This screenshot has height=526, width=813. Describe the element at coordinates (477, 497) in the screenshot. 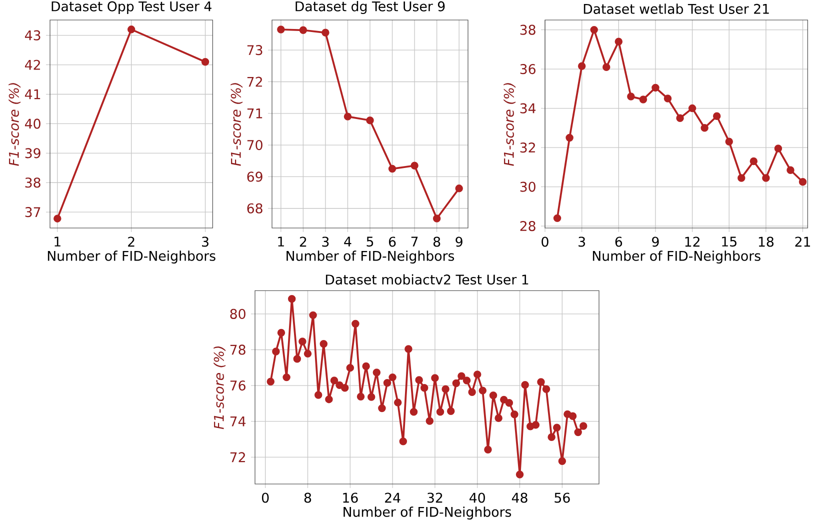

I see `x-tick-label: 40` at that location.